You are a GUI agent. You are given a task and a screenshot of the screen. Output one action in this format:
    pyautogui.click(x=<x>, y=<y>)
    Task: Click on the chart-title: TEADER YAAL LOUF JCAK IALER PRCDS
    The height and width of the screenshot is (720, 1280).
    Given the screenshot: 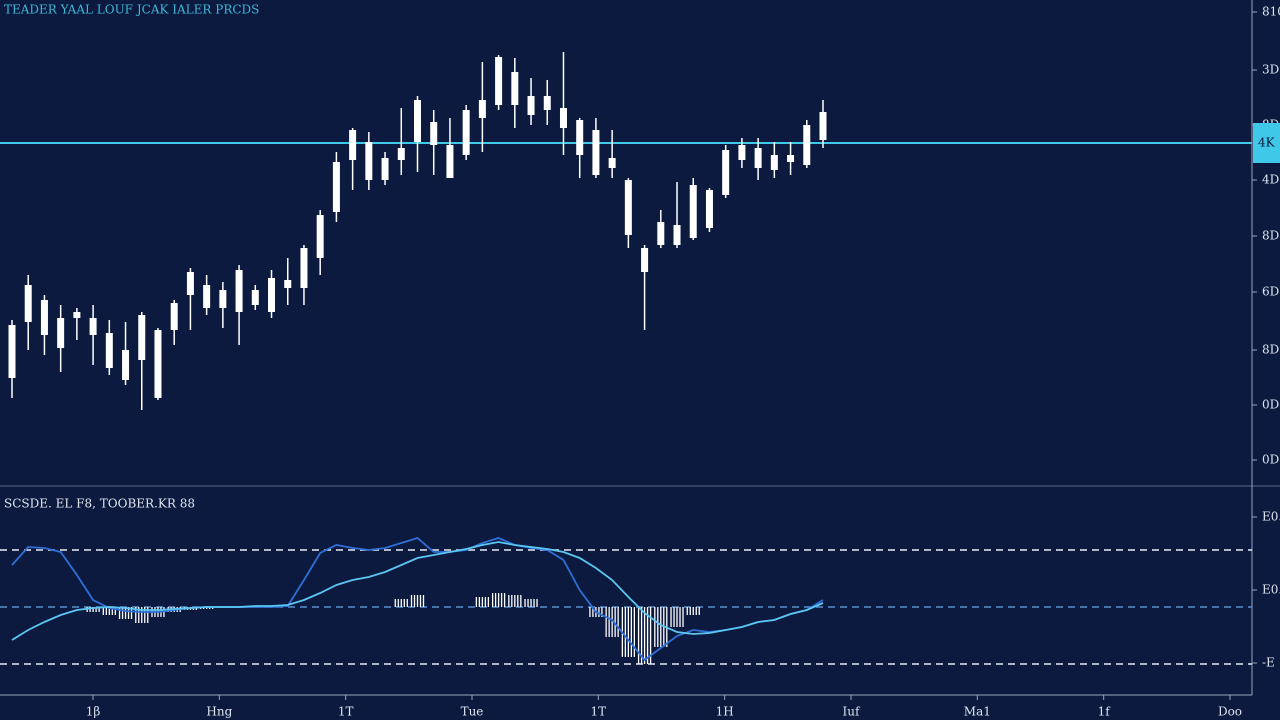 What is the action you would take?
    pyautogui.click(x=131, y=10)
    